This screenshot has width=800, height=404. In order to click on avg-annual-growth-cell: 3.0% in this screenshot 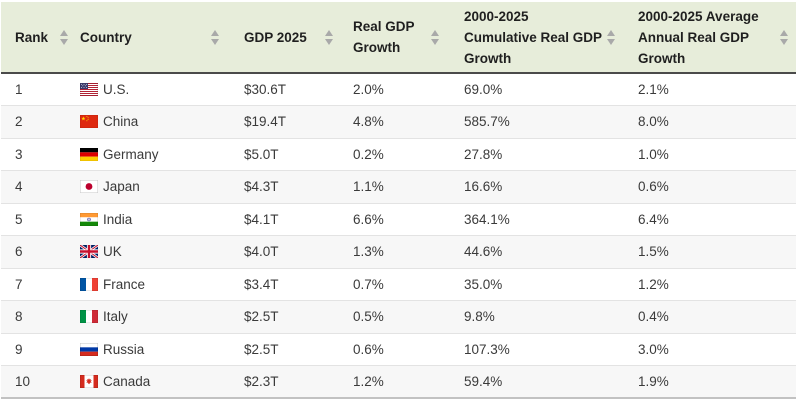, I will do `click(709, 349)`.